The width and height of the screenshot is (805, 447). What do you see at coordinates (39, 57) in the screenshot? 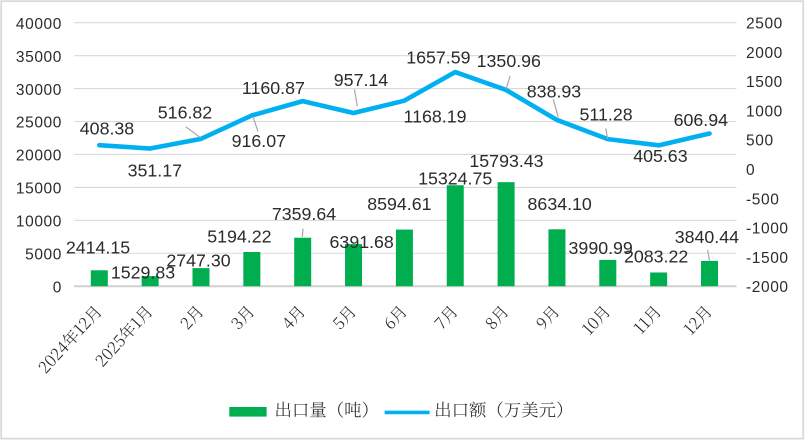
I see `svg-text: 35000` at bounding box center [39, 57].